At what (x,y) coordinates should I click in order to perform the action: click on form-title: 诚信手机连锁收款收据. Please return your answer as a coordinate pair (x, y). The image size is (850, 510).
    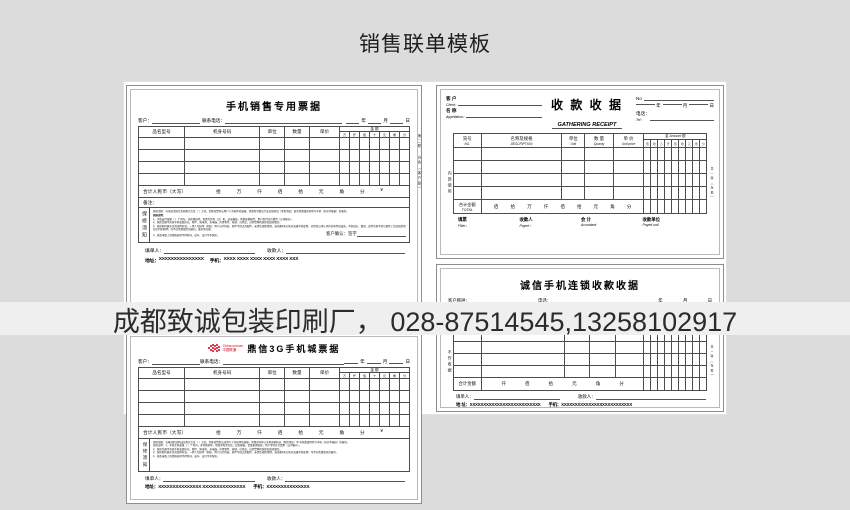
    Looking at the image, I should click on (580, 286).